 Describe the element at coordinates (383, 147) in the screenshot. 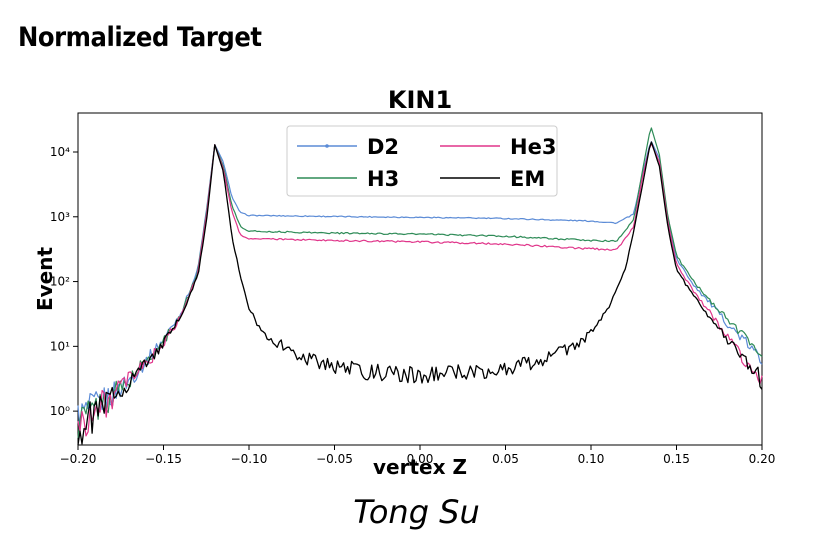

I see `legend-label-d2: D2` at that location.